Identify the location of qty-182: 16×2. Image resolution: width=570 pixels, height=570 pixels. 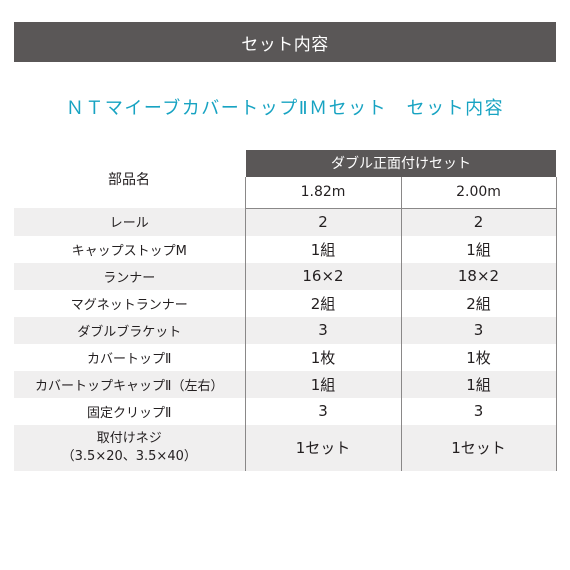
(322, 276).